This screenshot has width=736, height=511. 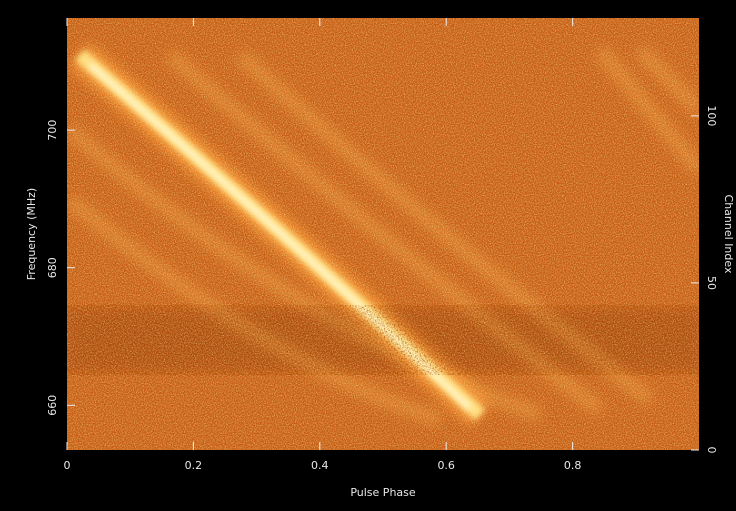 I want to click on y2-axis-label: Channel Index, so click(x=728, y=234).